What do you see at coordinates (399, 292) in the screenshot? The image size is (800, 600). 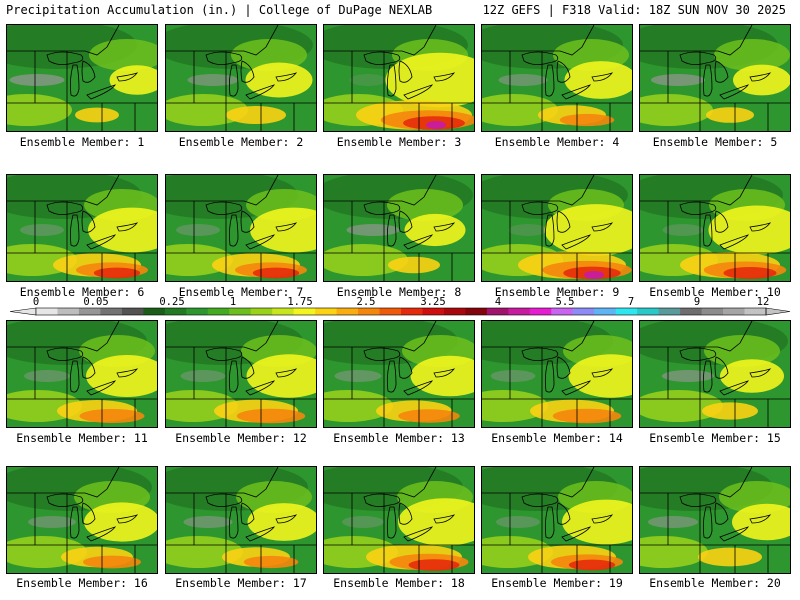 I see `ensemble-member-label: Ensemble Member: 8` at bounding box center [399, 292].